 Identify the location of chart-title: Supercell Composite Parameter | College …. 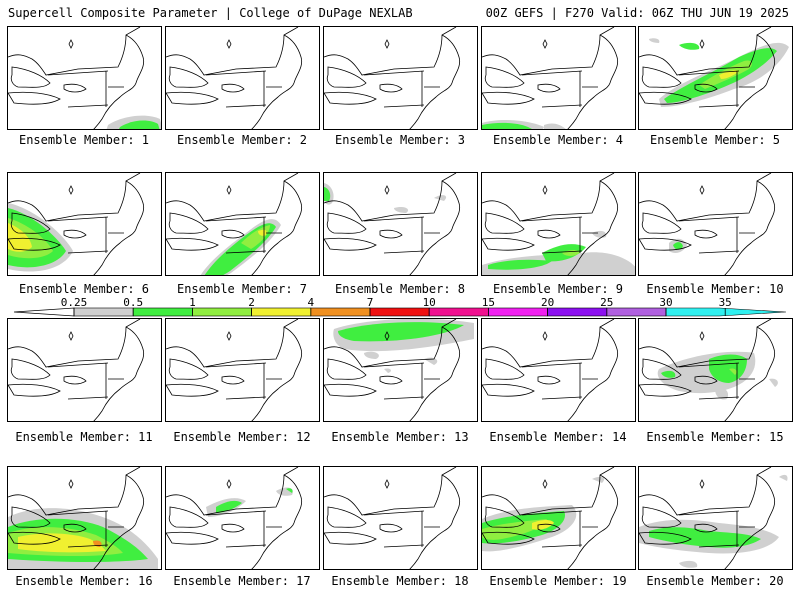
(210, 13).